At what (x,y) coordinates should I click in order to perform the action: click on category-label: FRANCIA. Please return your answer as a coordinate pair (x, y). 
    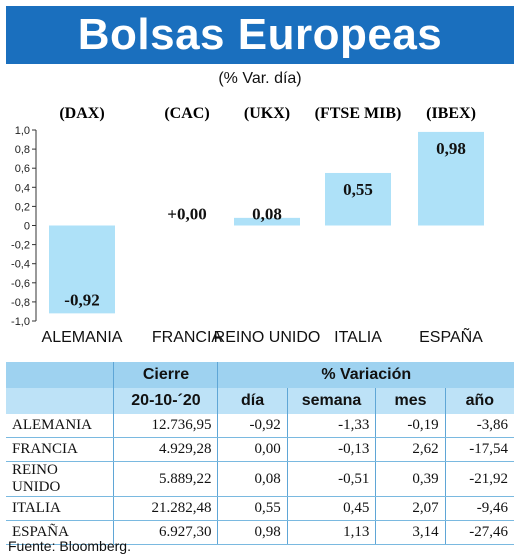
    Looking at the image, I should click on (187, 337).